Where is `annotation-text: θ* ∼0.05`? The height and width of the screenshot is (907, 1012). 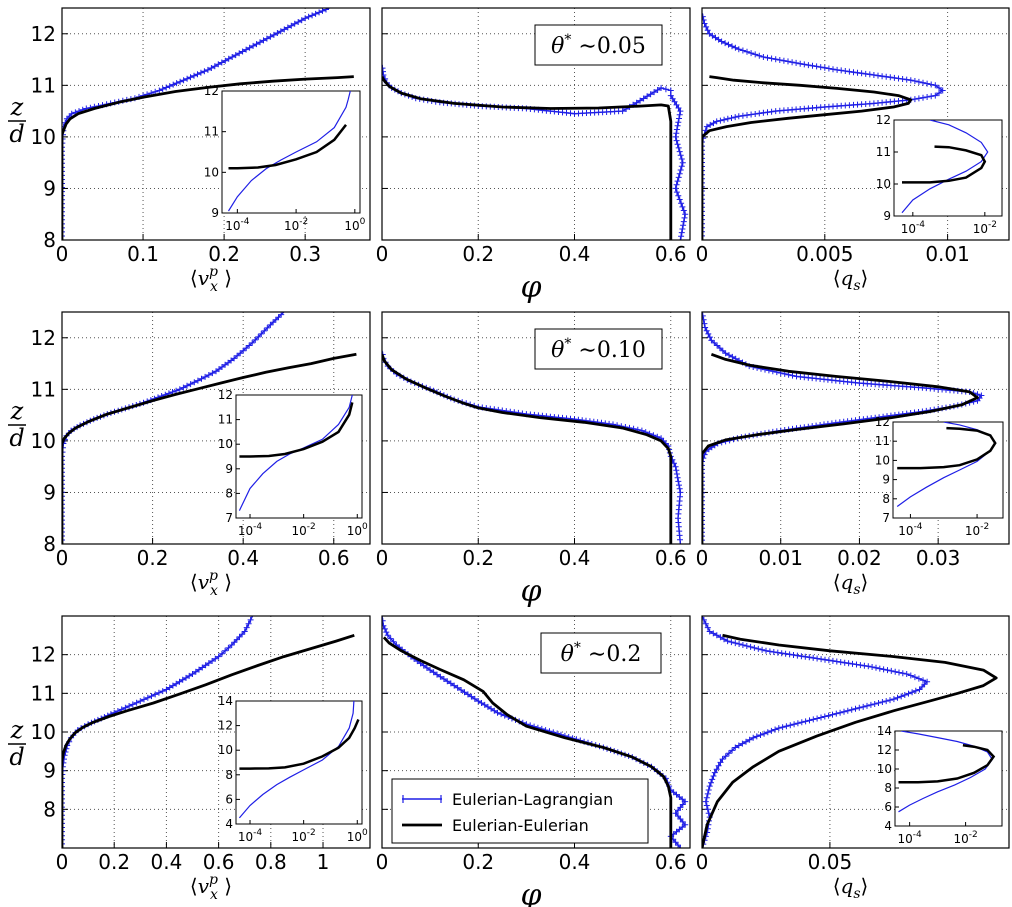
annotation-text: θ* ∼0.05 is located at coordinates (598, 45).